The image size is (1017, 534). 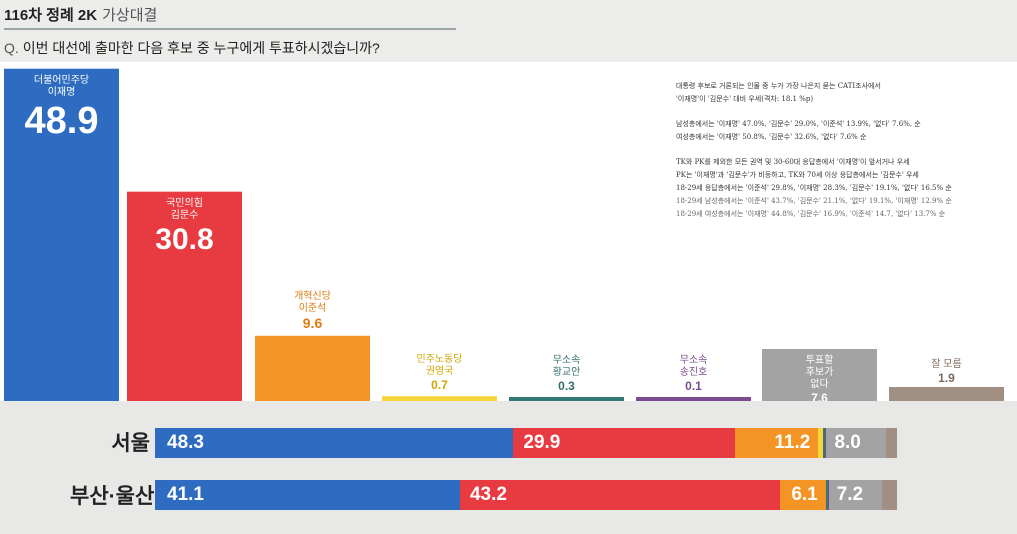 I want to click on survey-title: 116차 정례 2K 가상대결, so click(x=80, y=14).